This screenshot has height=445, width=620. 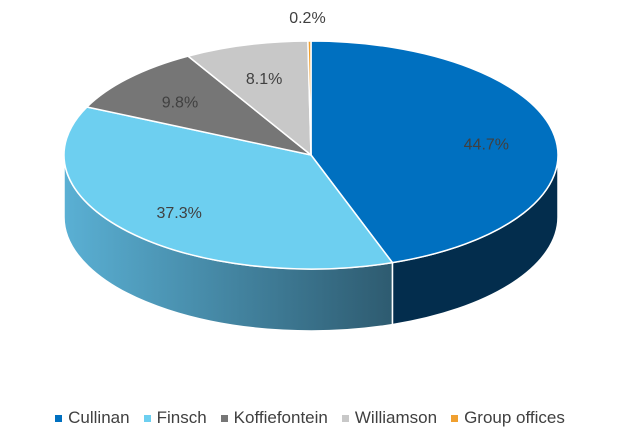 What do you see at coordinates (345, 418) in the screenshot?
I see `legend-swatch-williamson` at bounding box center [345, 418].